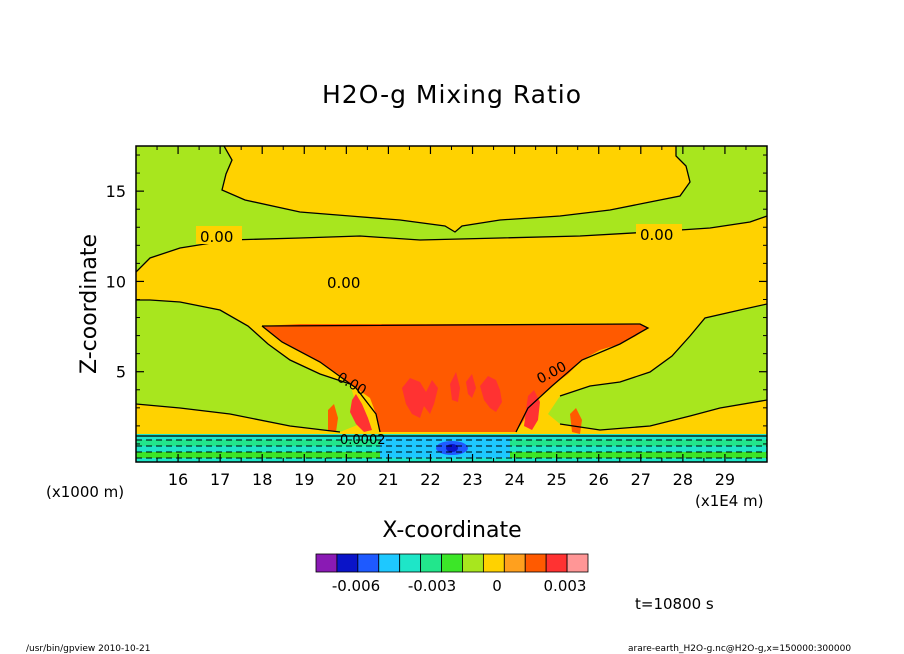 The image size is (904, 654). Describe the element at coordinates (565, 586) in the screenshot. I see `colorbar-tick-label: 0.003` at that location.